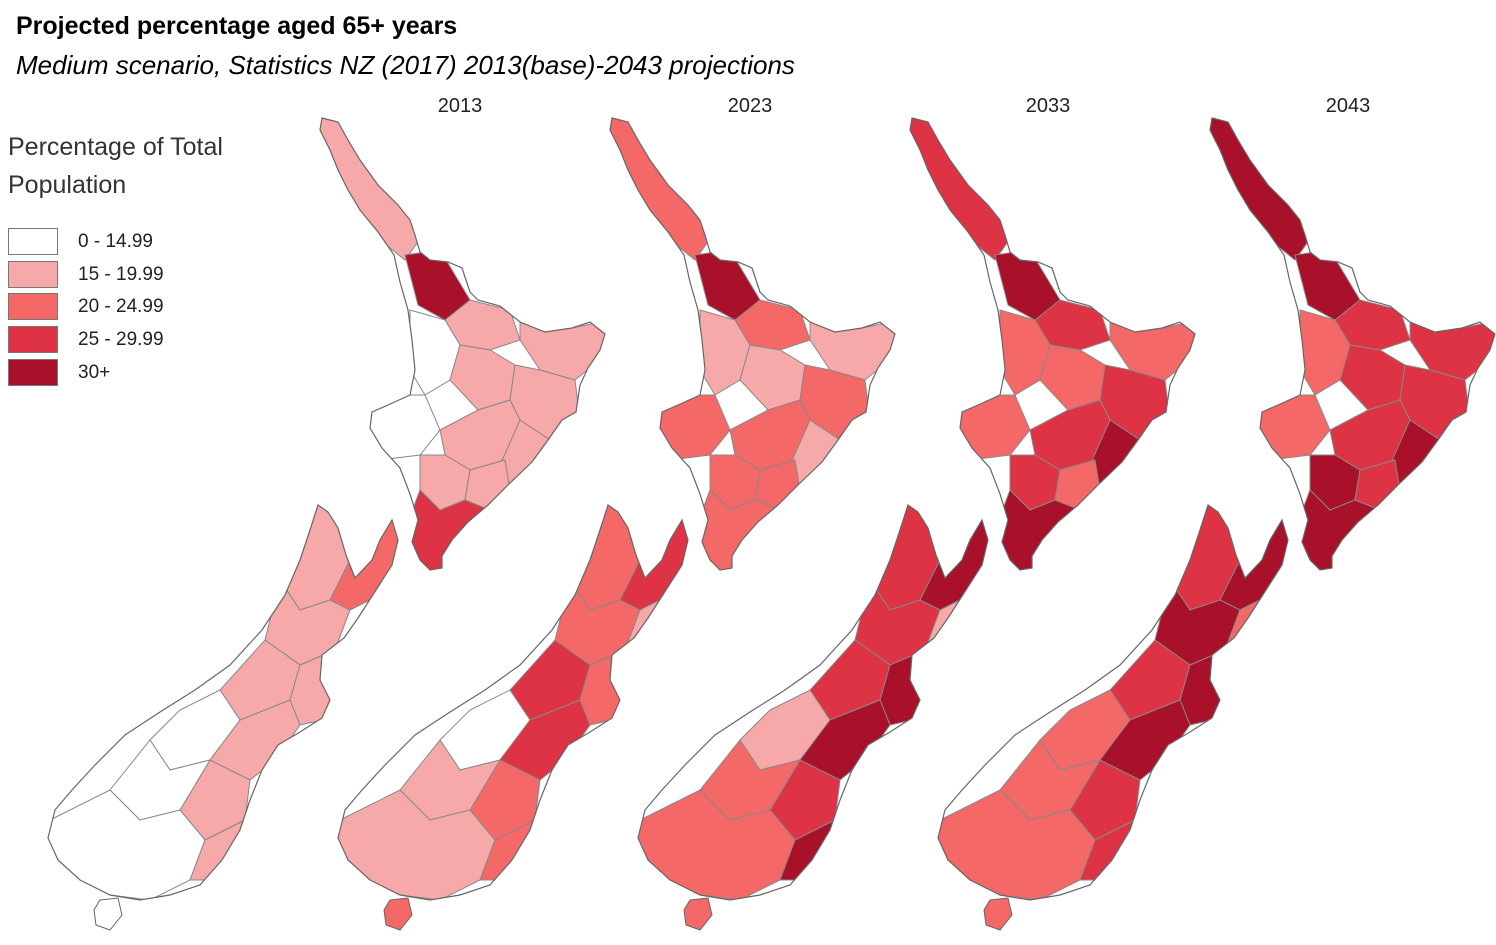 The image size is (1496, 945). I want to click on legend-item: 15 - 19.99, so click(123, 277).